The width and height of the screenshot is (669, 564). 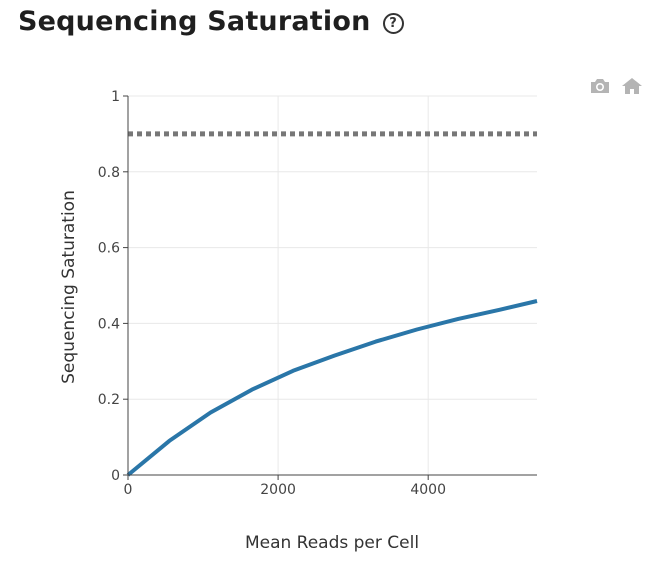 What do you see at coordinates (109, 324) in the screenshot?
I see `y-tick-label: 0.4` at bounding box center [109, 324].